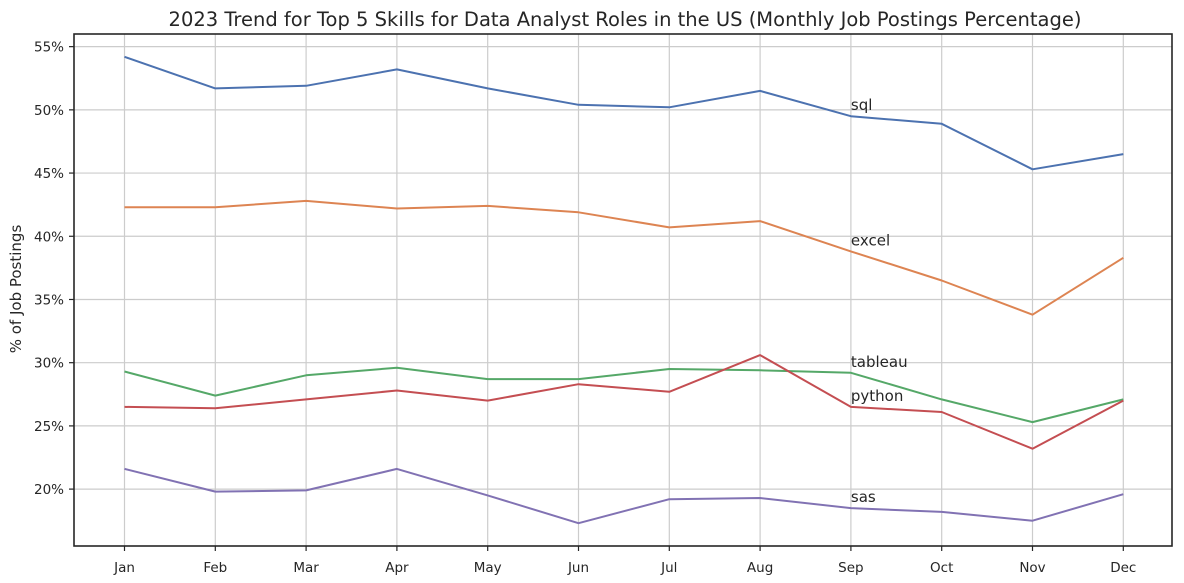 This screenshot has width=1184, height=583. Describe the element at coordinates (870, 240) in the screenshot. I see `series-label-excel: excel` at that location.